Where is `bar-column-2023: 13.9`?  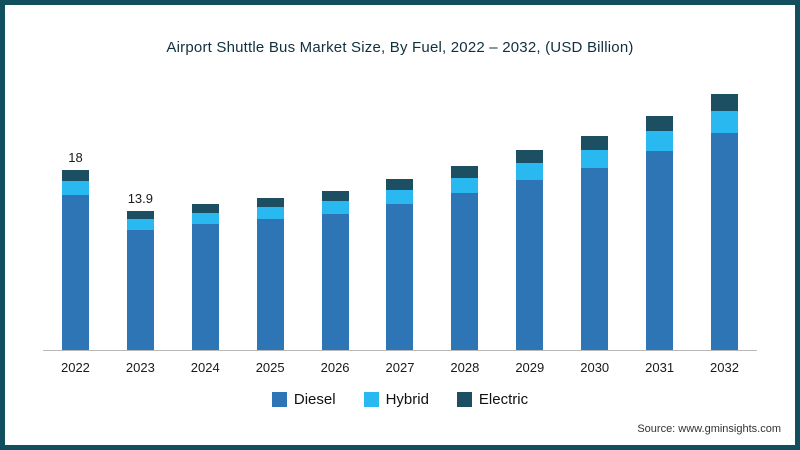
bar-column-2023: 13.9 is located at coordinates (140, 270).